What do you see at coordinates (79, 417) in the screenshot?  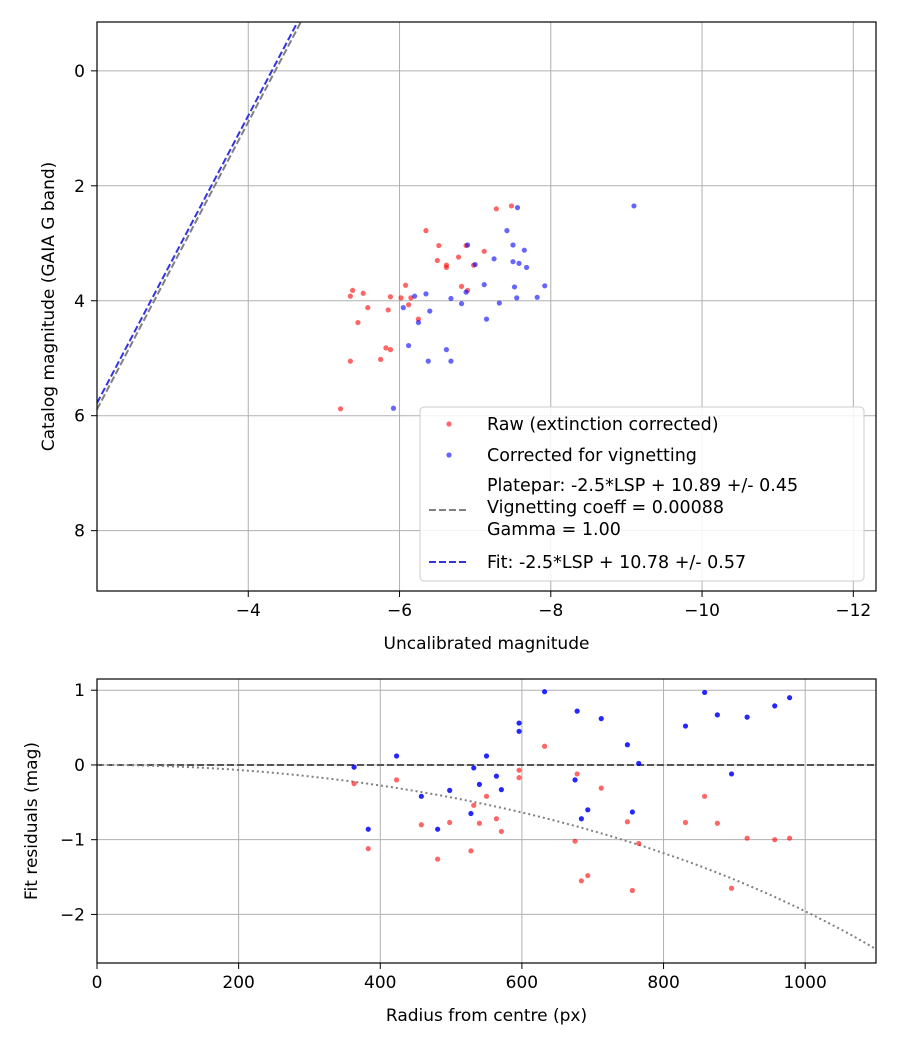 I see `top-y-tick-label: 6` at bounding box center [79, 417].